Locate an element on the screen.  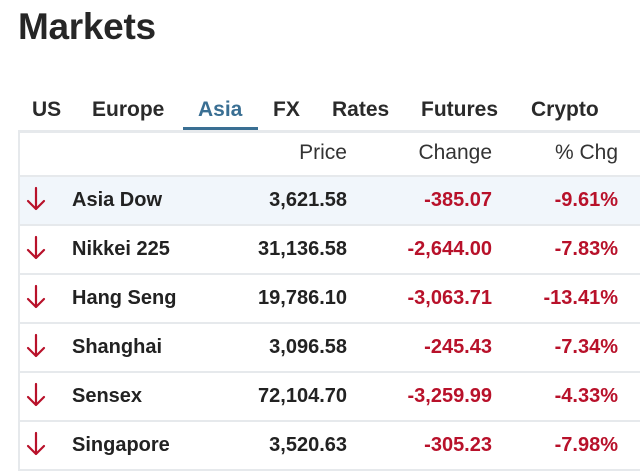
table-header: Price Change % Chg is located at coordinates (330, 155).